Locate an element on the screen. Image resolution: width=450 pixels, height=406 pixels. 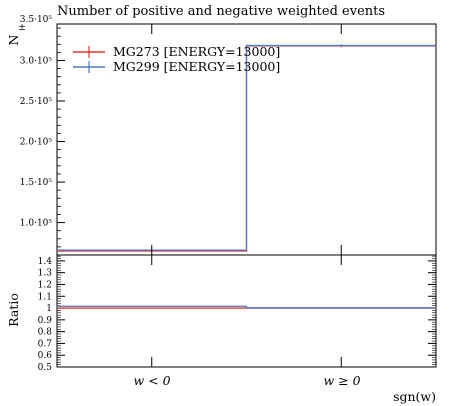
legend-label-mg299: MG299 [ENERGY=13000] is located at coordinates (196, 66).